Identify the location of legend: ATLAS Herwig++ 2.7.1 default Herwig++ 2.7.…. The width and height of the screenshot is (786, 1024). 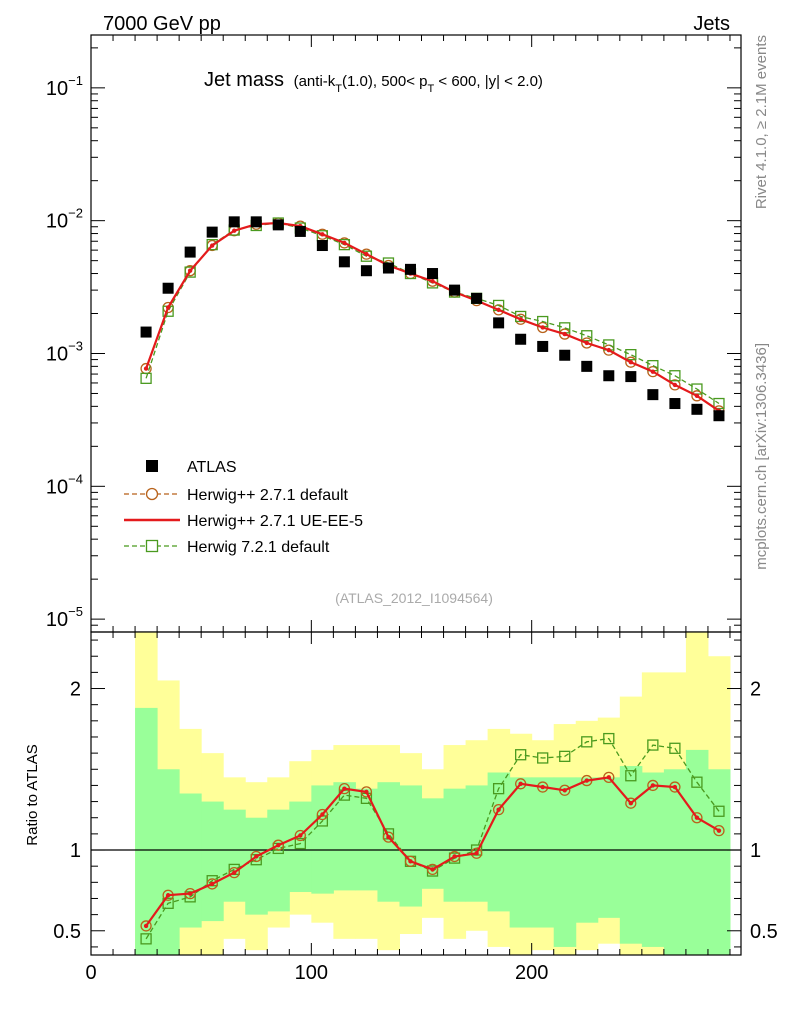
(243, 507).